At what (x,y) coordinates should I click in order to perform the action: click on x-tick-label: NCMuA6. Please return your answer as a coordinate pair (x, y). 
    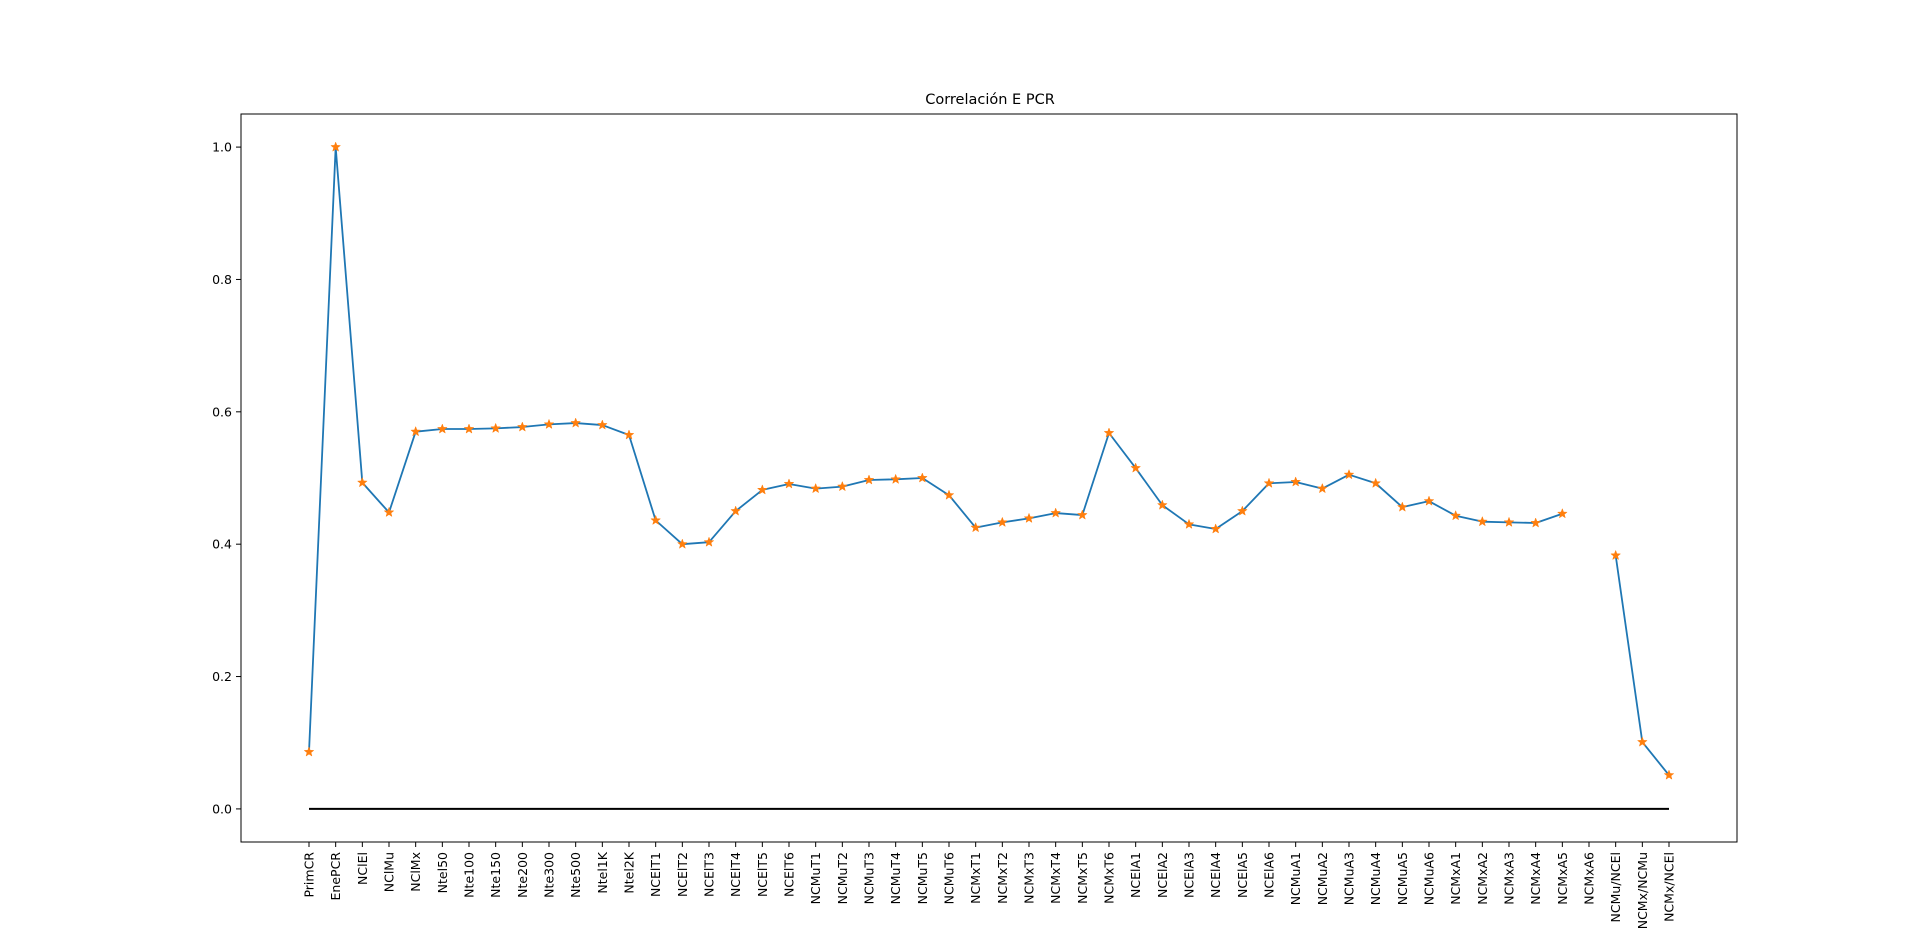
    Looking at the image, I should click on (1429, 878).